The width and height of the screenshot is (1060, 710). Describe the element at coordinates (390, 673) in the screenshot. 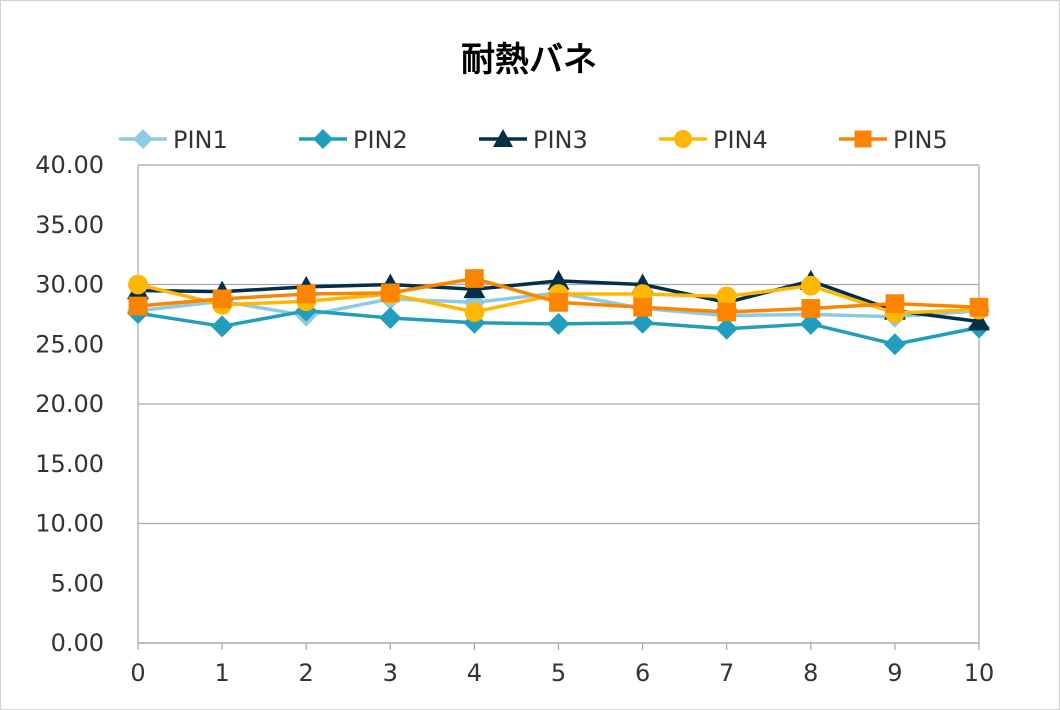

I see `x-tick-label: 3` at that location.